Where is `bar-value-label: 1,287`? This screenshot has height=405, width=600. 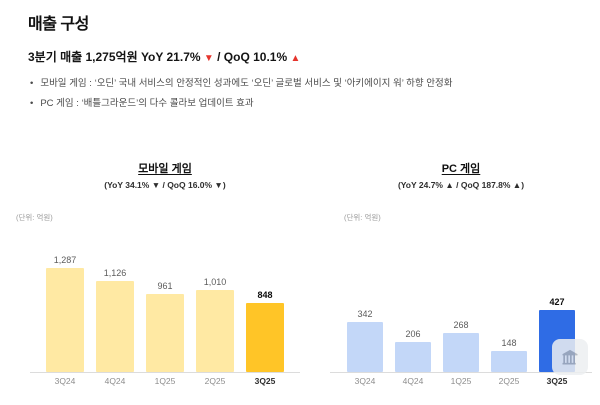 bar-value-label: 1,287 is located at coordinates (65, 260).